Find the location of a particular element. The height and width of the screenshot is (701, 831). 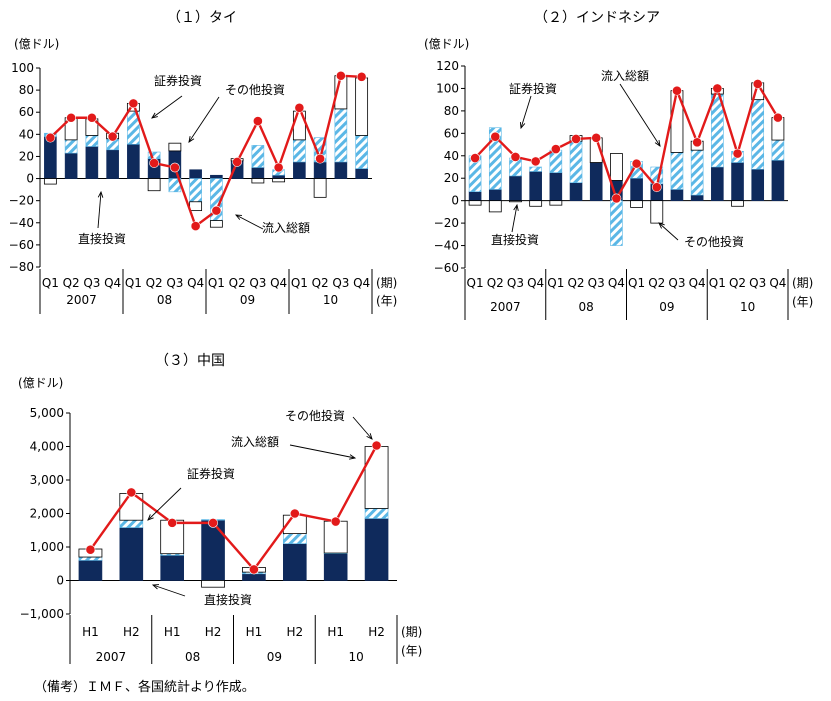

chart1-year-label: 08 is located at coordinates (164, 300).